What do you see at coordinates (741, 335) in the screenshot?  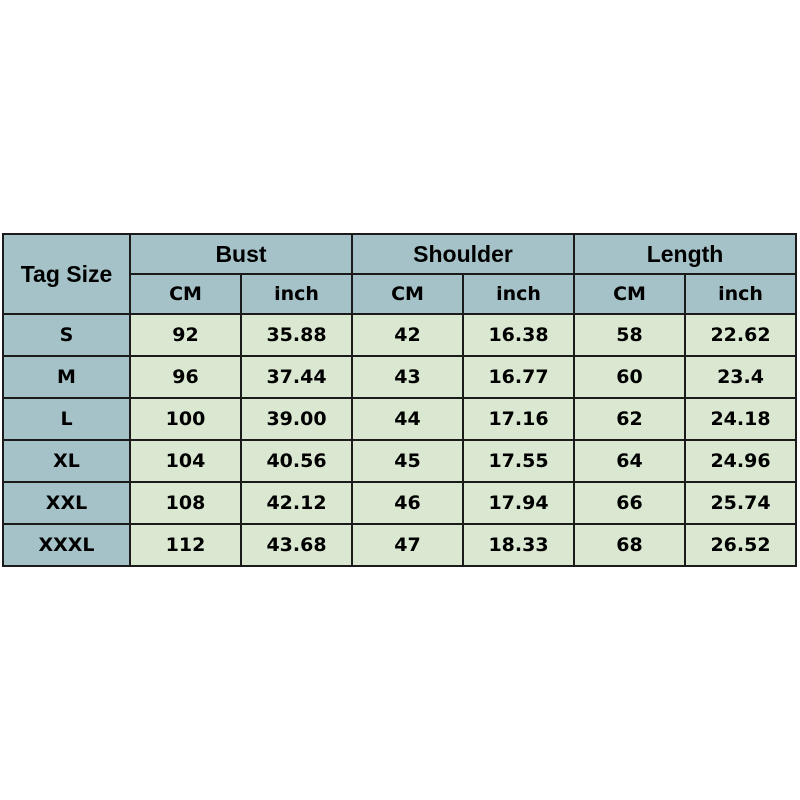 I see `measurement-cell: 22.62` at bounding box center [741, 335].